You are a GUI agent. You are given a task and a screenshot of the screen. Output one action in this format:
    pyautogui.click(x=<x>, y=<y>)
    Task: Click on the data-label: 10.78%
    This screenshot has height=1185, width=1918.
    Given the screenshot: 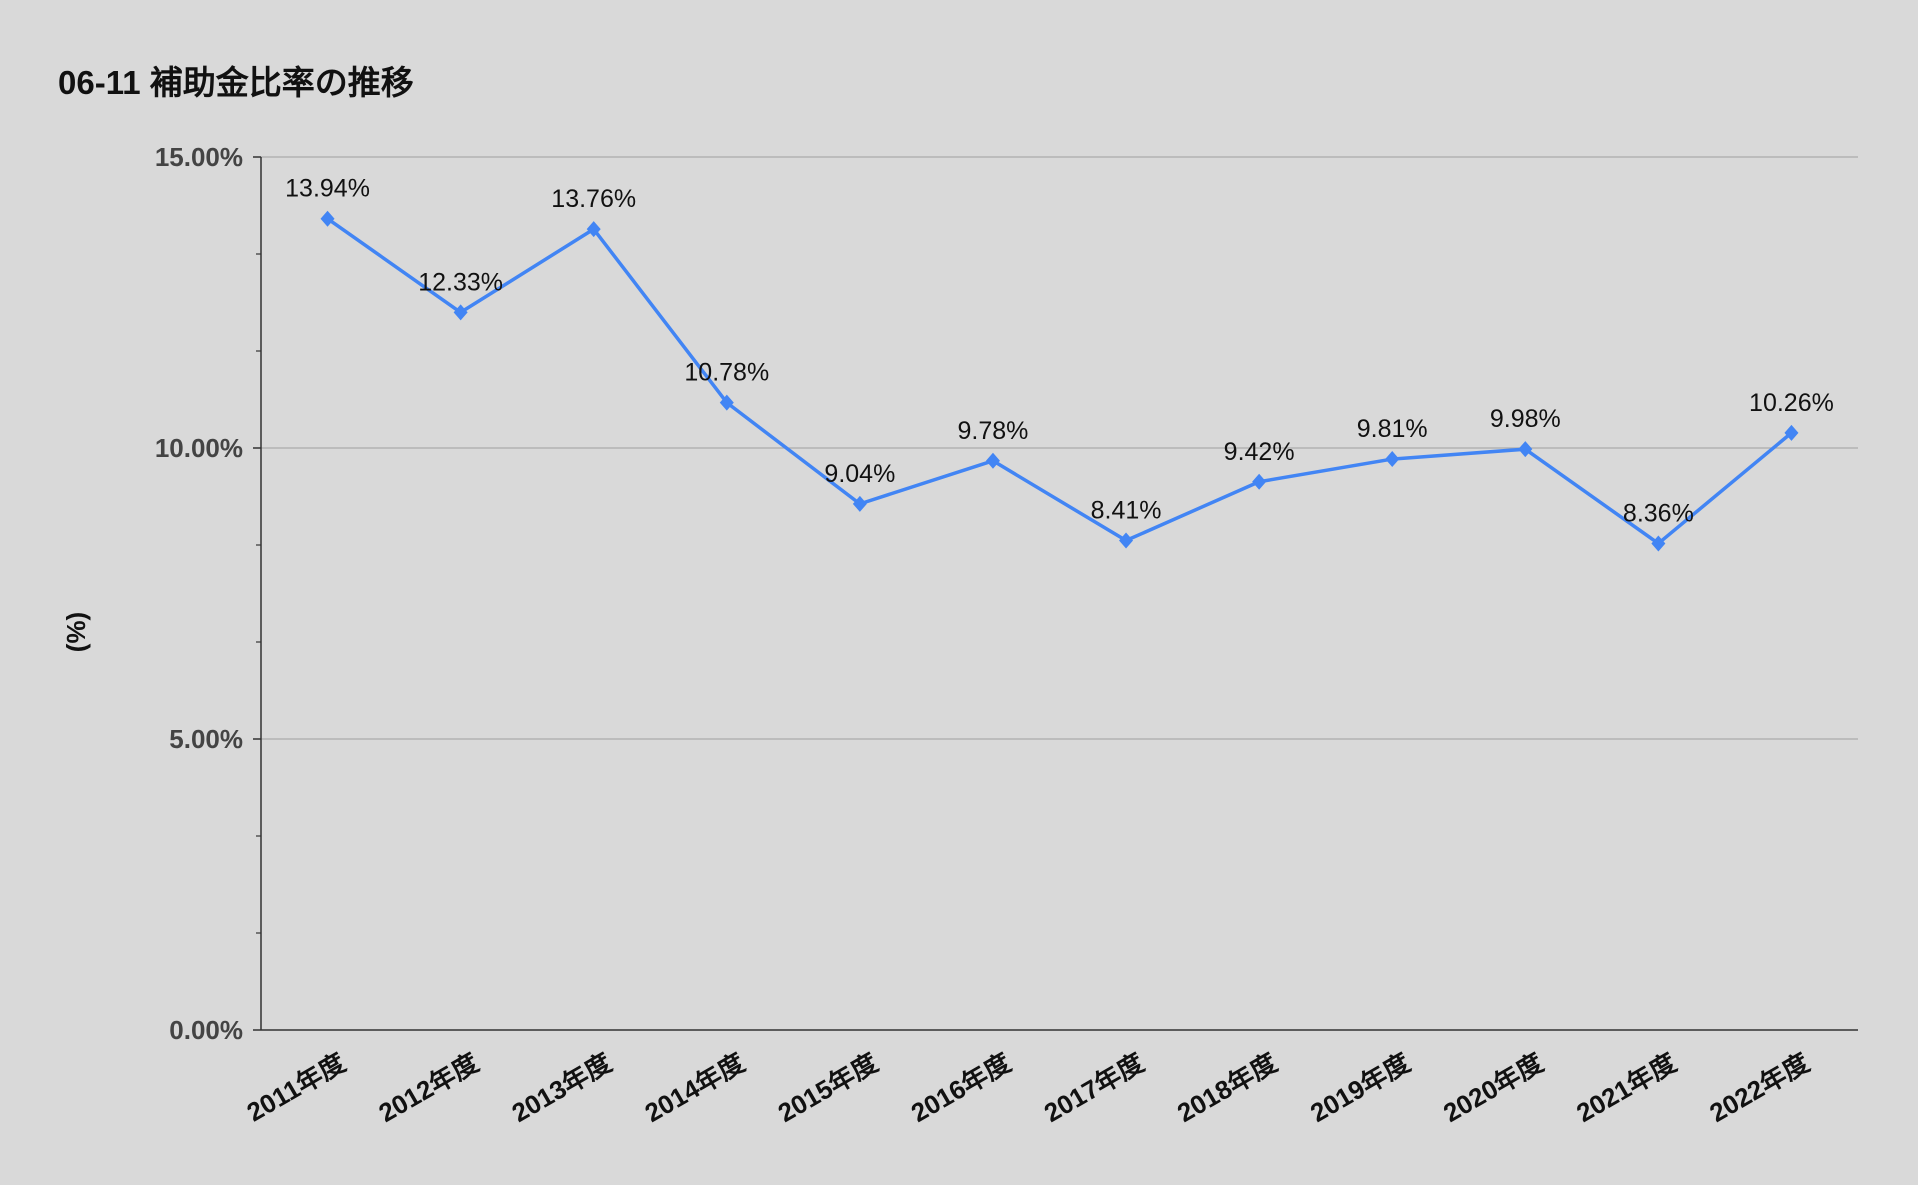 What is the action you would take?
    pyautogui.click(x=726, y=373)
    